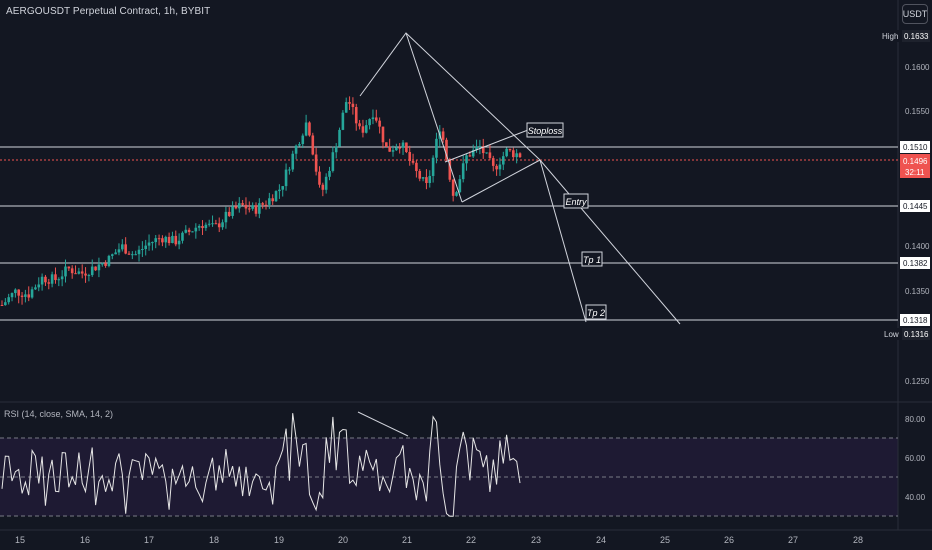  I want to click on time-tick-22: 22, so click(471, 540).